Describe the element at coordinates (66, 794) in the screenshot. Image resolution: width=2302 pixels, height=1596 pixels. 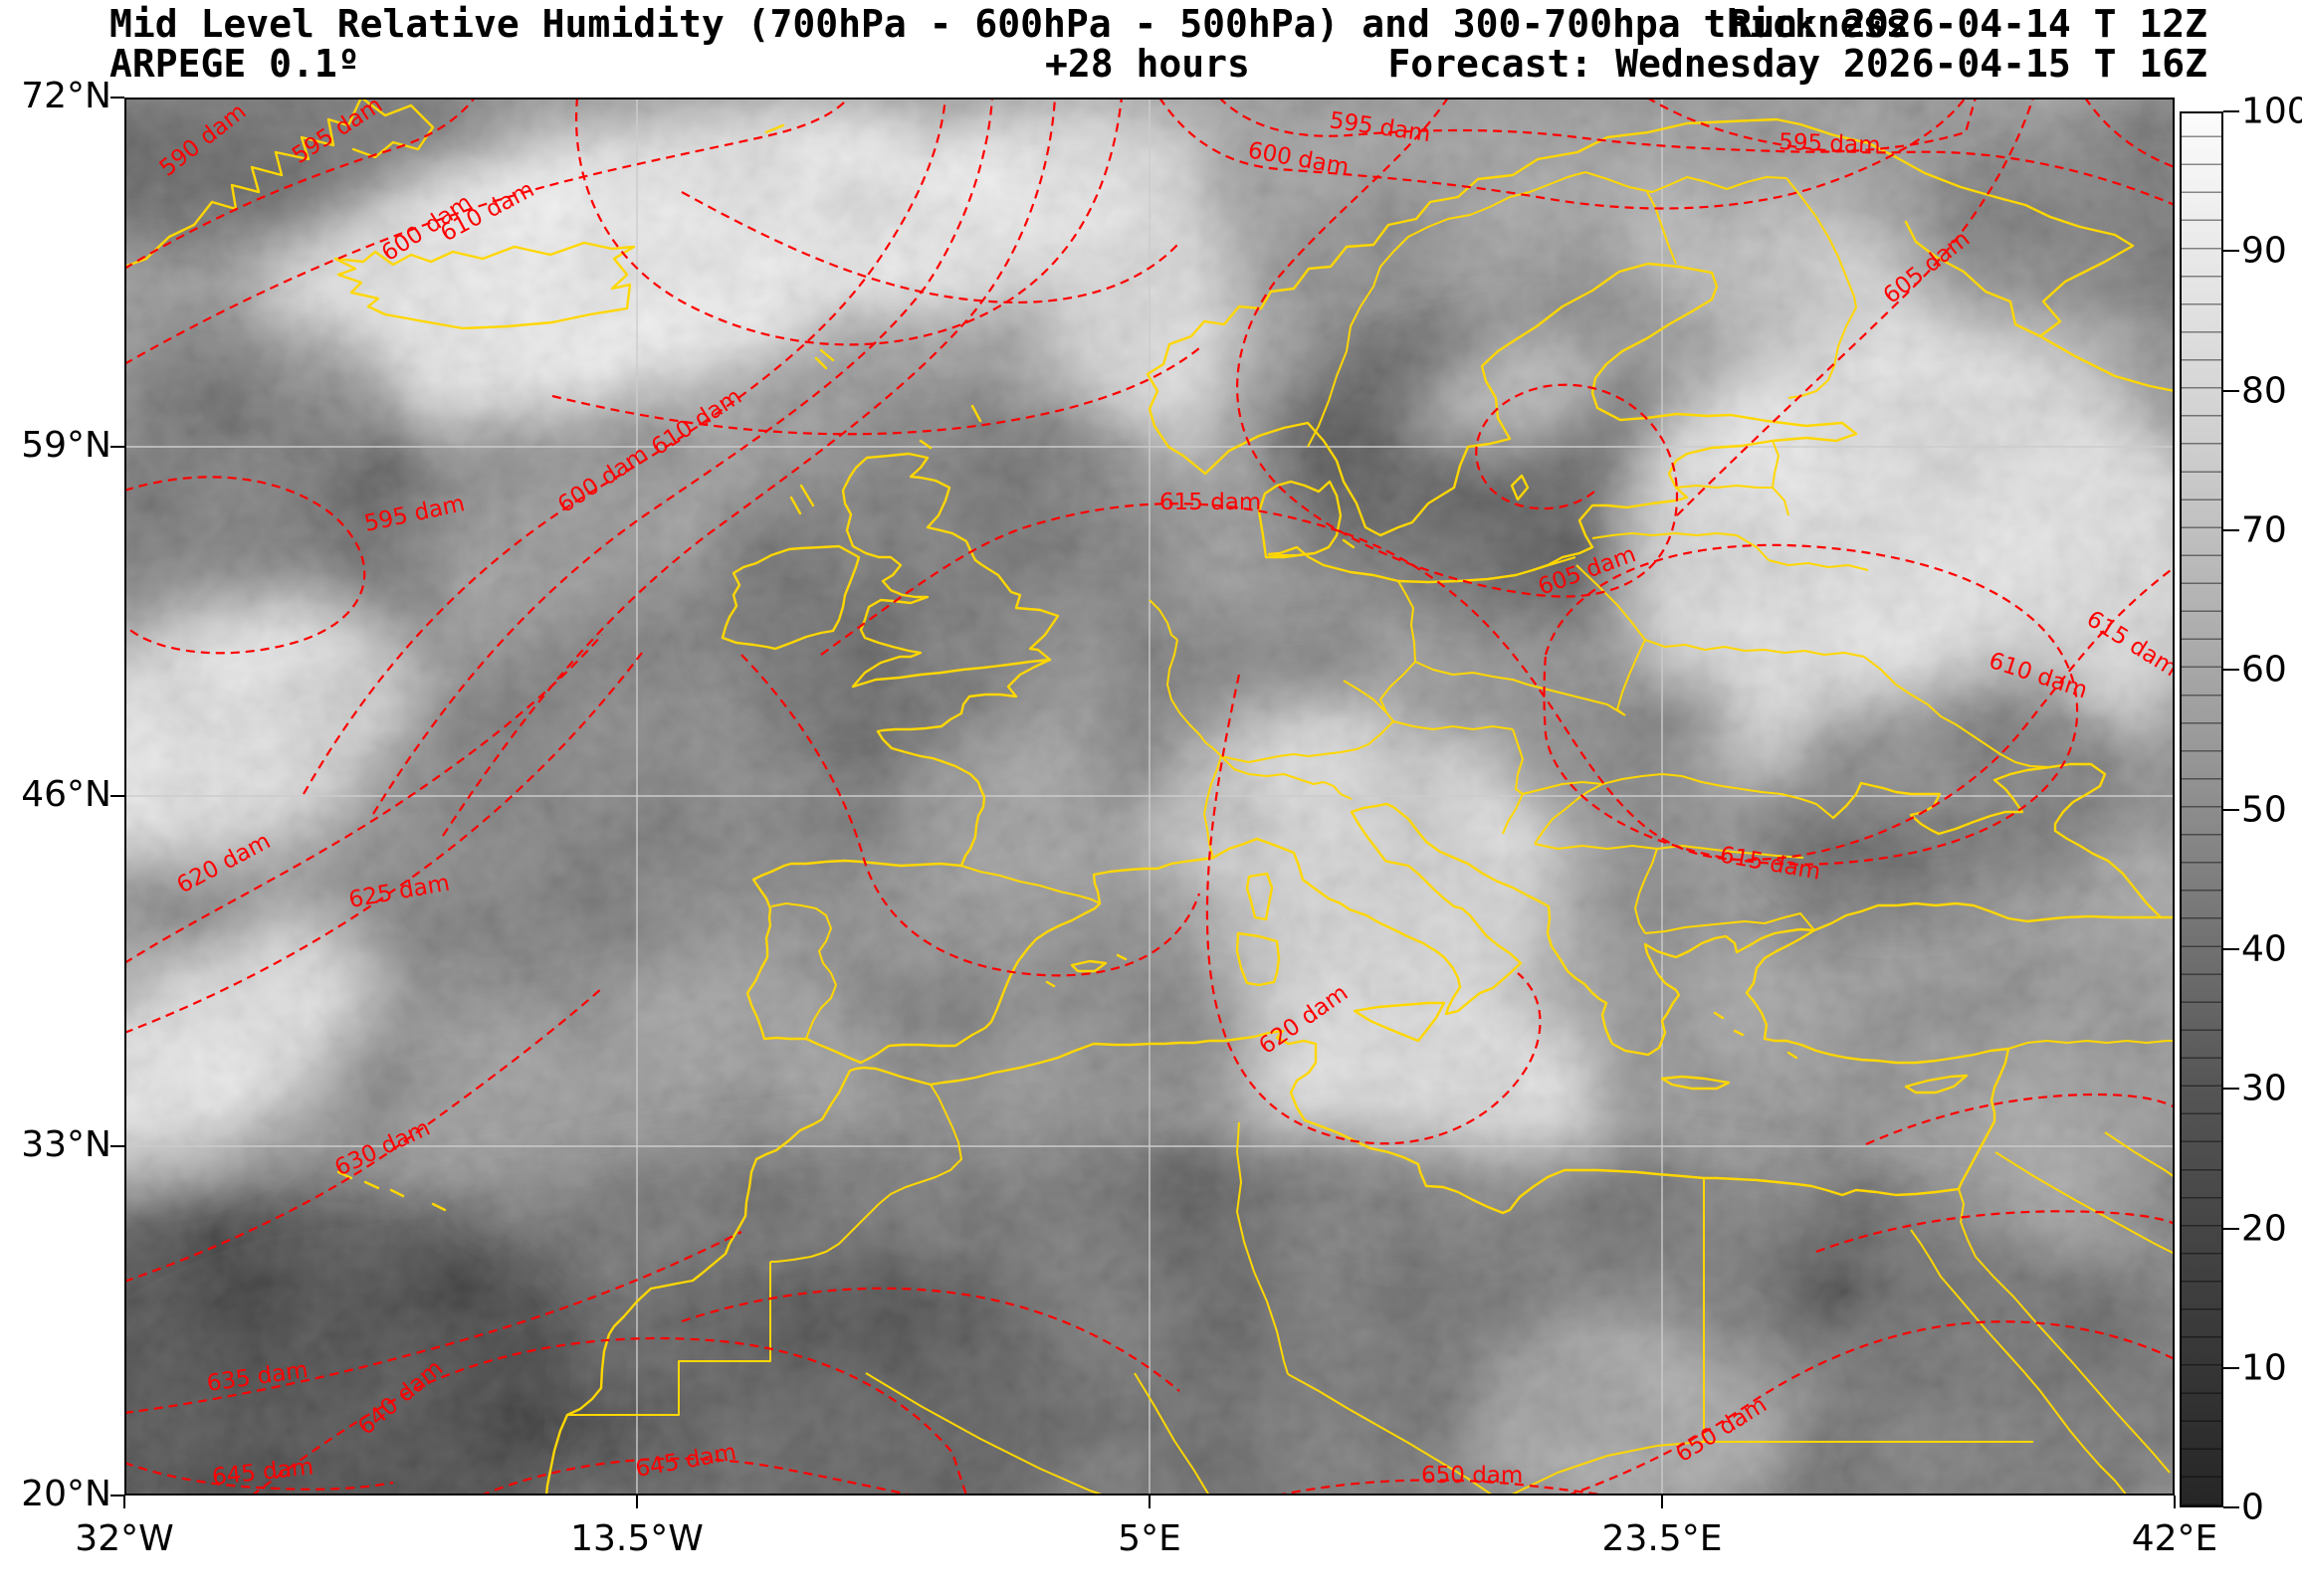
I see `lat-axis-label: 46°N` at that location.